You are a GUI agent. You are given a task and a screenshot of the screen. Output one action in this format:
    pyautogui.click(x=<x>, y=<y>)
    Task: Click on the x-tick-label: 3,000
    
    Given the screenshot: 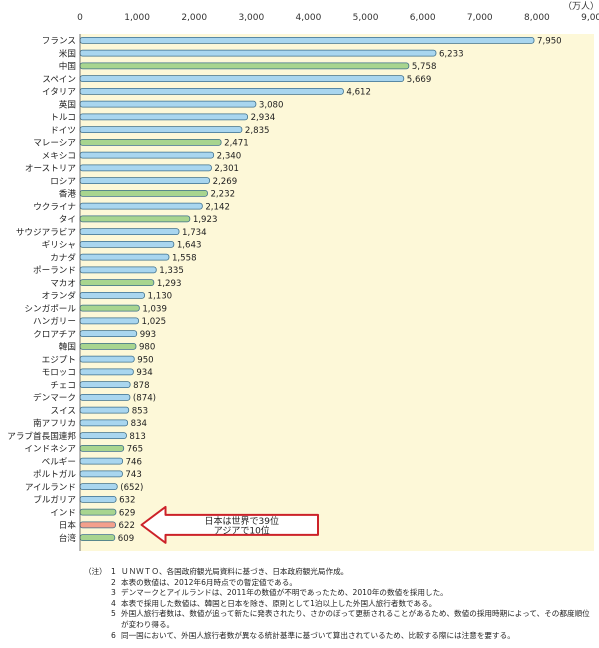 What is the action you would take?
    pyautogui.click(x=251, y=18)
    